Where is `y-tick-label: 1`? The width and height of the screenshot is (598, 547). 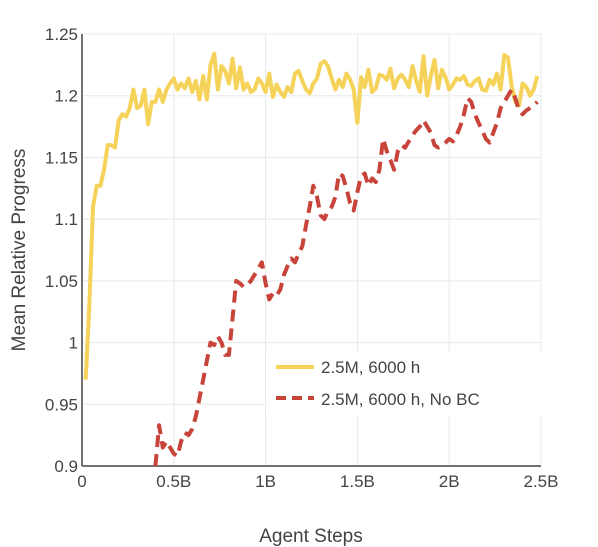 y-tick-label: 1 is located at coordinates (73, 343).